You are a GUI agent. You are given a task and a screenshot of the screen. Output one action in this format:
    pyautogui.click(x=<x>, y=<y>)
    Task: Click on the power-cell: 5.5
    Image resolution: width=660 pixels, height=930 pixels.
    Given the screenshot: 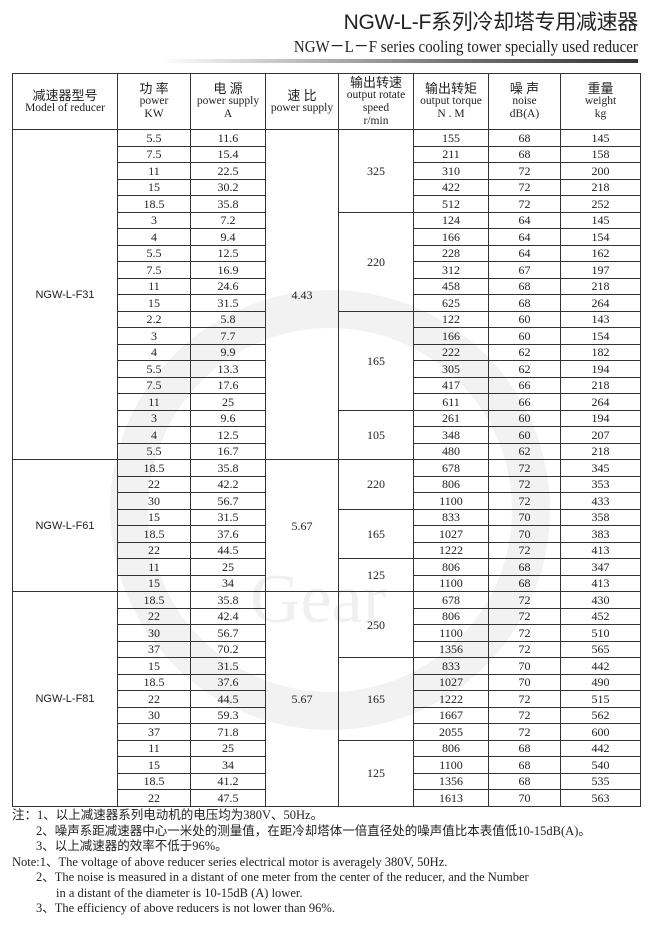 What is the action you would take?
    pyautogui.click(x=154, y=451)
    